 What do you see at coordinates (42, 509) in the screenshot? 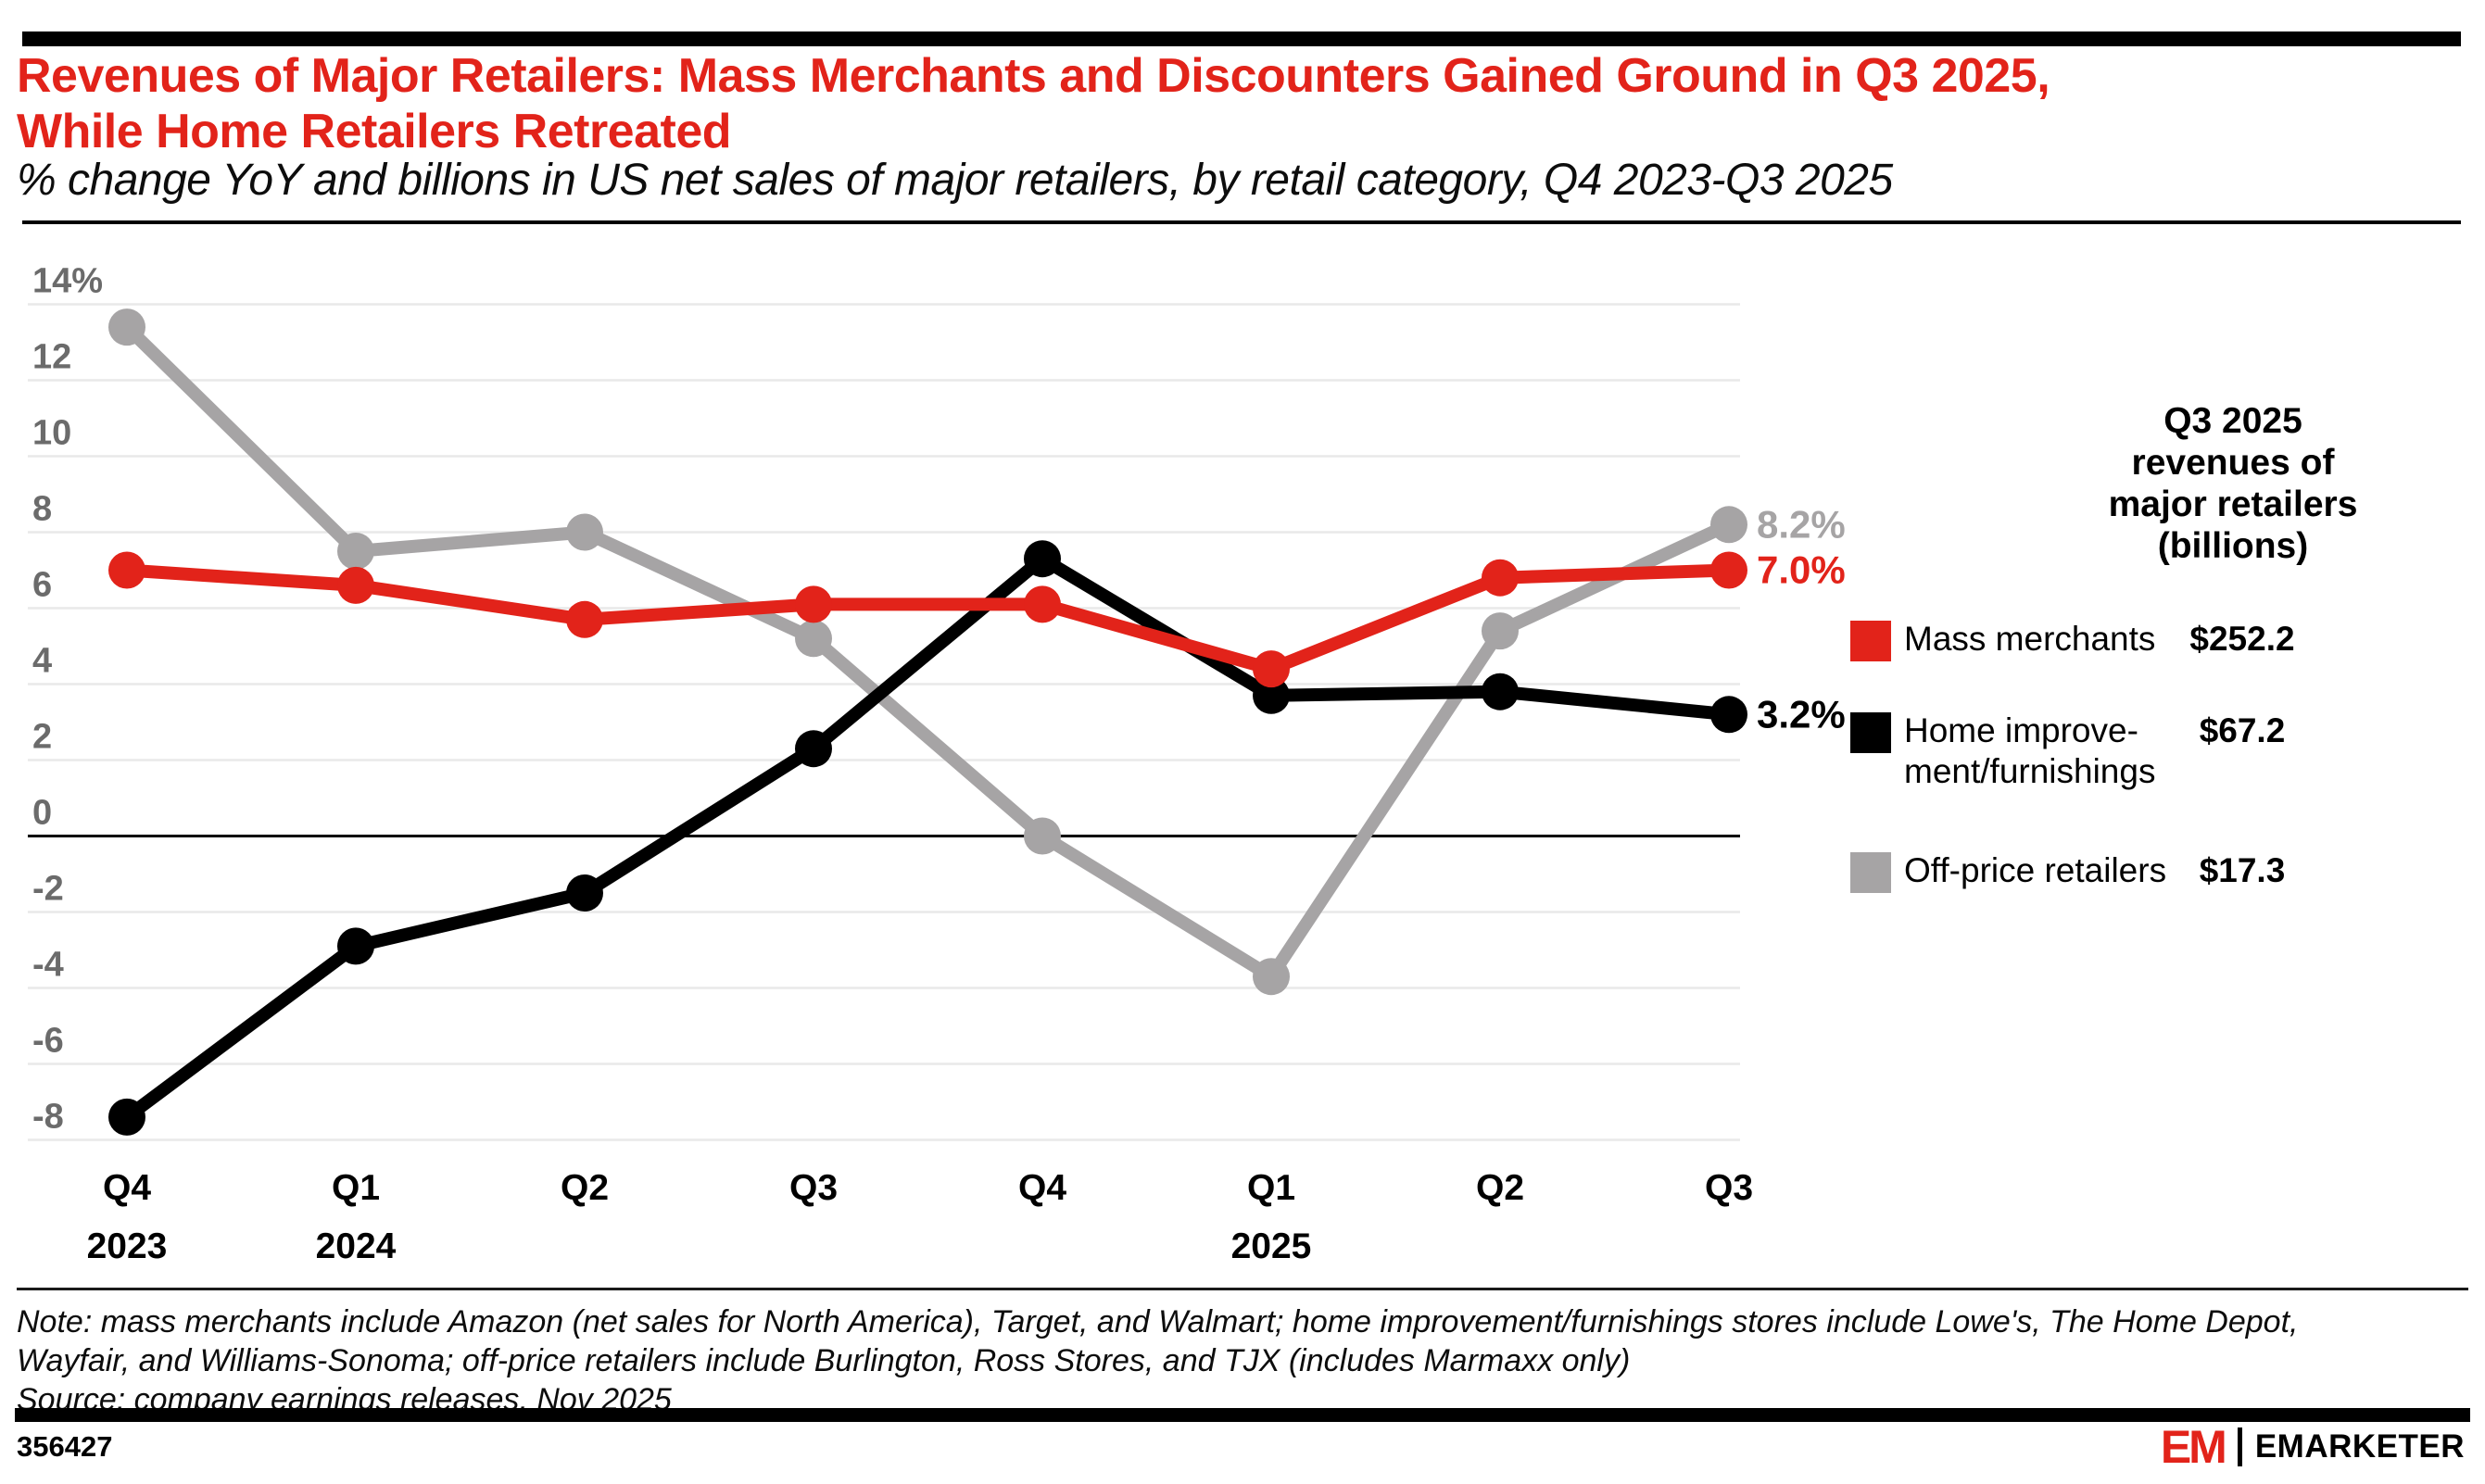
I see `y-tick-label: 8` at bounding box center [42, 509].